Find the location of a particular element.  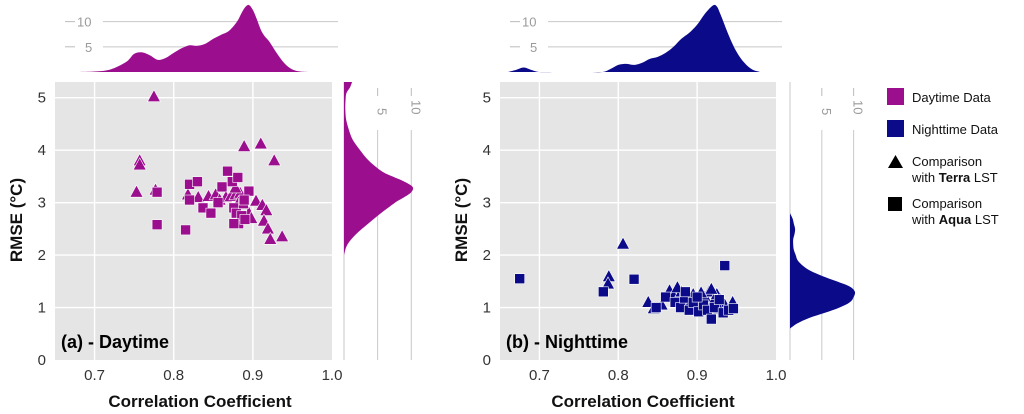

legend-label-nighttime: Nighttime Data is located at coordinates (955, 129).